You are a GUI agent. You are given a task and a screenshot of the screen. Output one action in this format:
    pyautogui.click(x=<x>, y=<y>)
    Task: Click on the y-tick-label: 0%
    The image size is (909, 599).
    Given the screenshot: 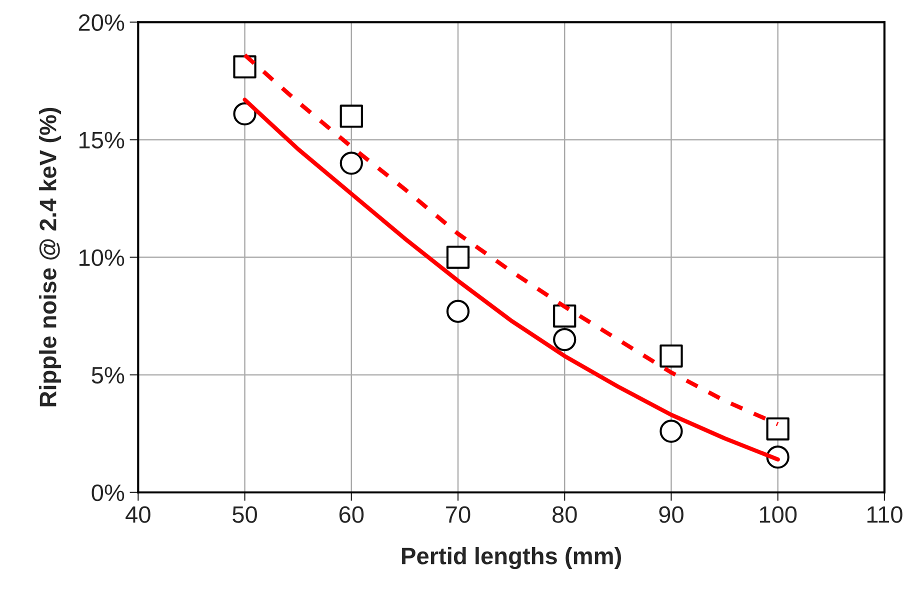 What is the action you would take?
    pyautogui.click(x=108, y=493)
    